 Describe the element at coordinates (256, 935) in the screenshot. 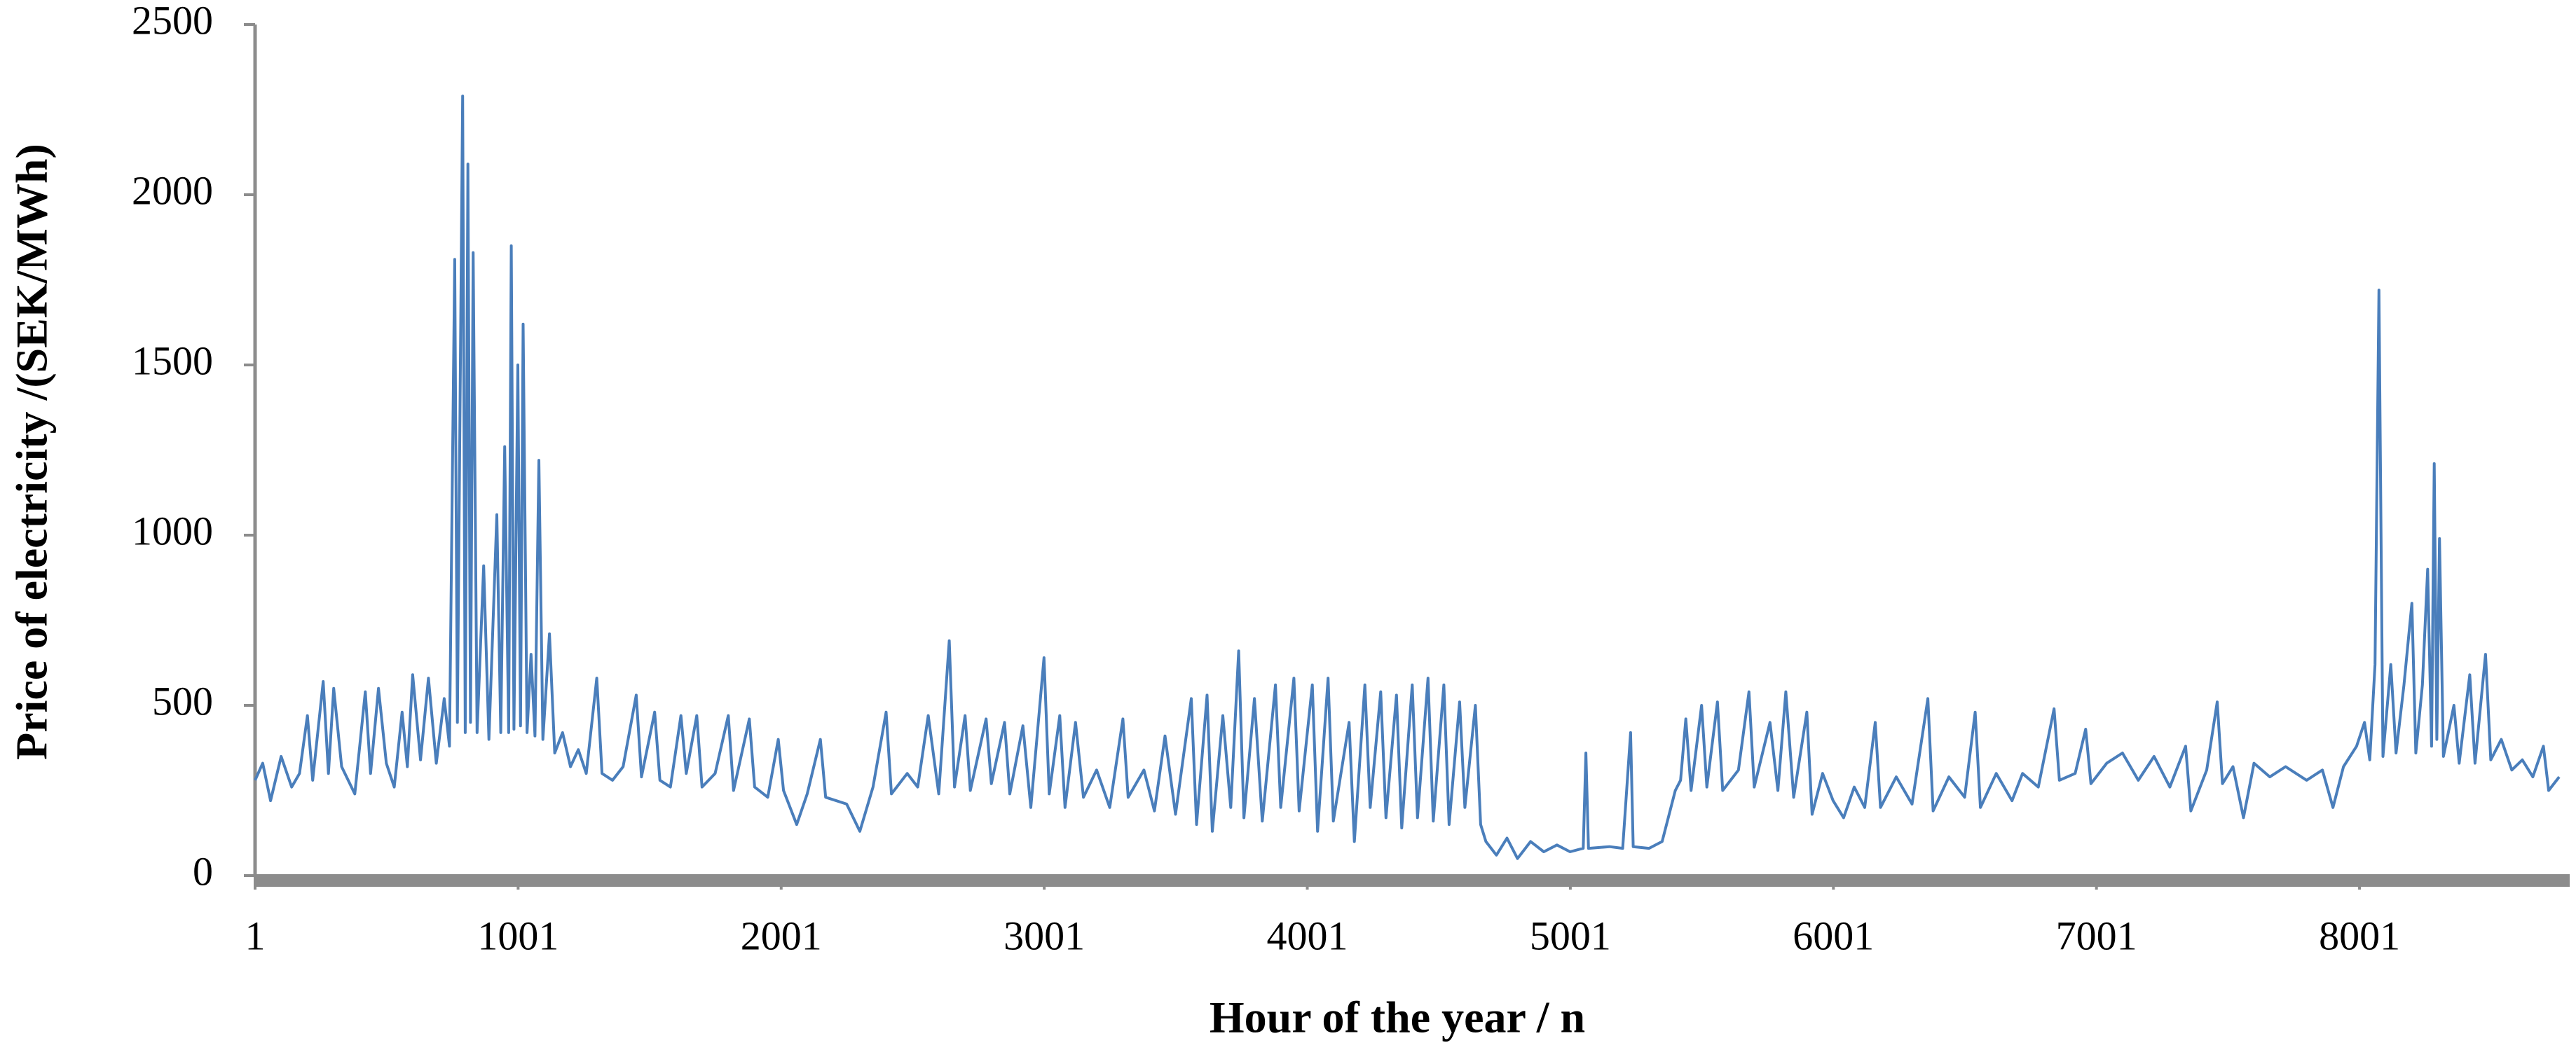

I see `x-tick-label: 1` at that location.